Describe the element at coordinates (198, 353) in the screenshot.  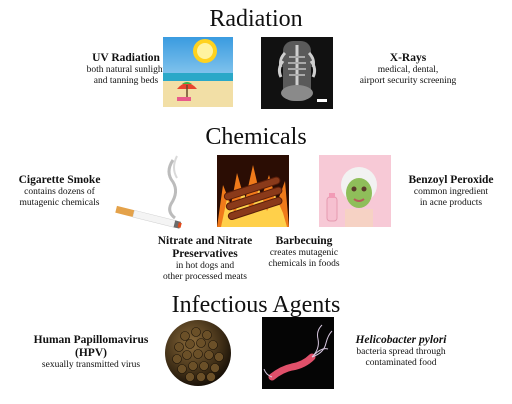
I see `hpv-virus-image` at that location.